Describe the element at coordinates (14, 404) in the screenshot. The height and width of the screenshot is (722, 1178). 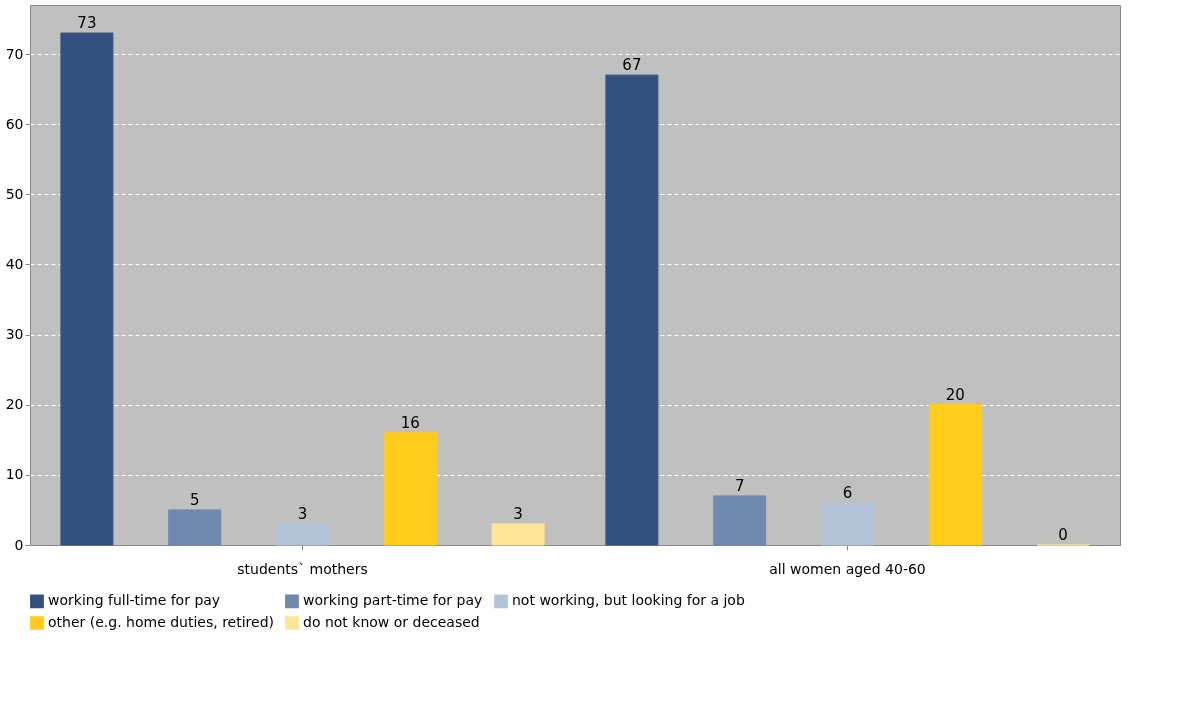
I see `y-tick-label: 20` at that location.